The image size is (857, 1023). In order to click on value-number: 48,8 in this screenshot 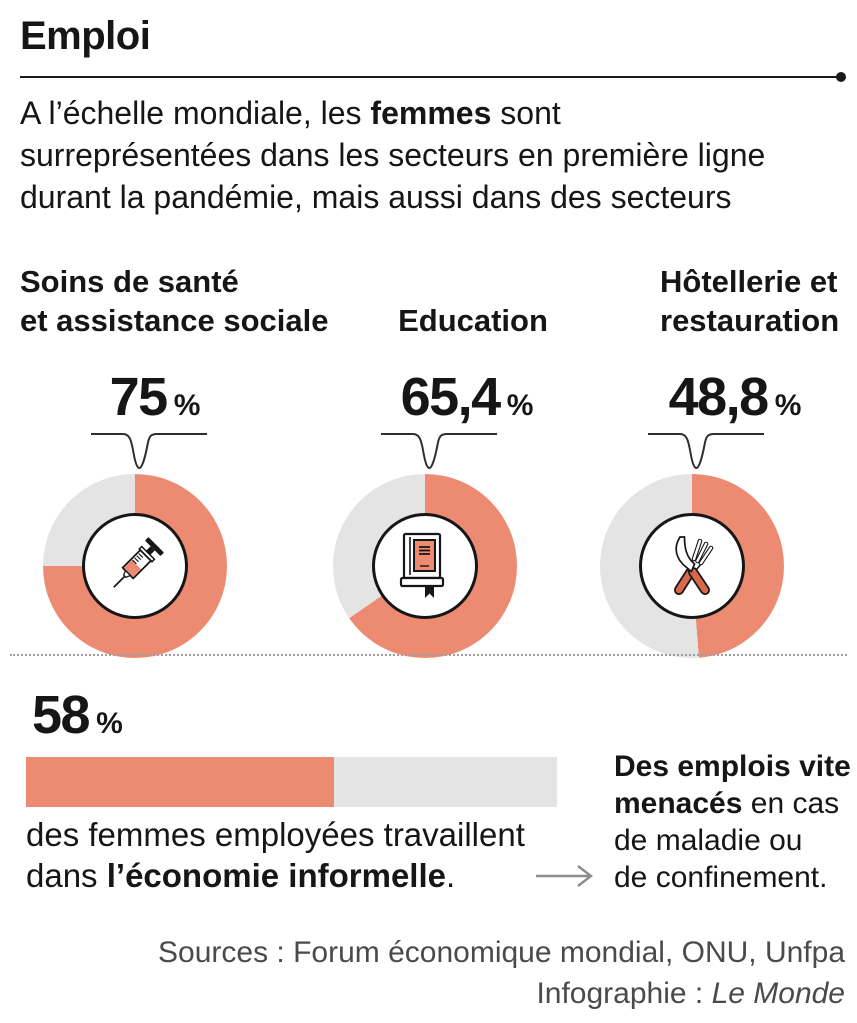, I will do `click(719, 397)`.